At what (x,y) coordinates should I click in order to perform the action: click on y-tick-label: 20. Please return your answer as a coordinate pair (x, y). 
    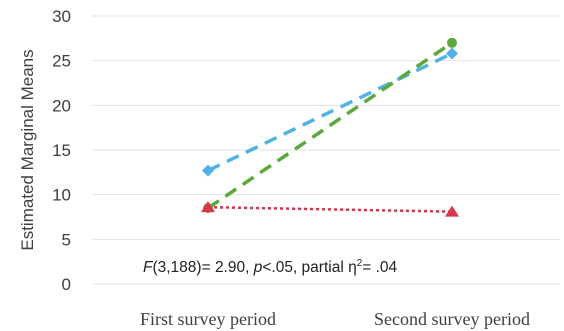
    Looking at the image, I should click on (61, 105).